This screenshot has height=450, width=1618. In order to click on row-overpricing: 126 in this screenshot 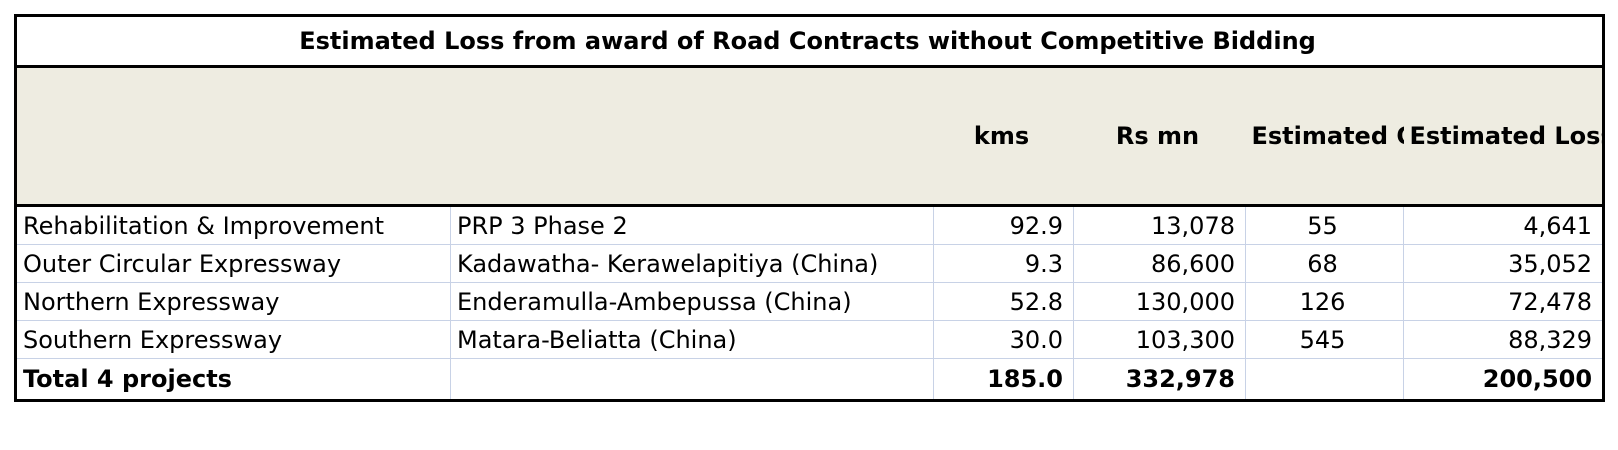, I will do `click(1324, 301)`.